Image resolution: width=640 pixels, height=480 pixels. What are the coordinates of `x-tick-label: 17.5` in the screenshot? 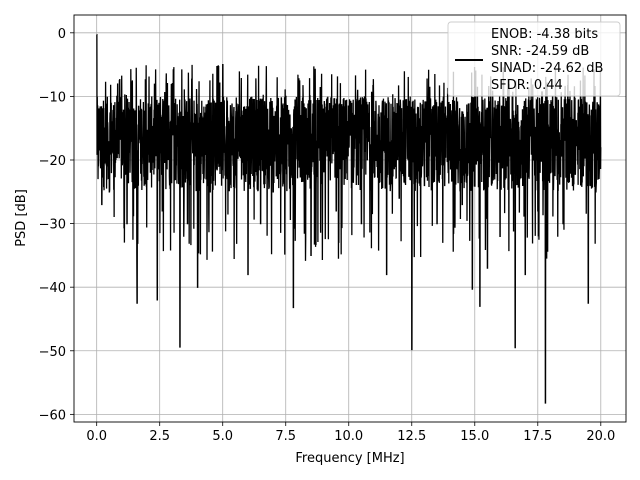 It's located at (537, 436).